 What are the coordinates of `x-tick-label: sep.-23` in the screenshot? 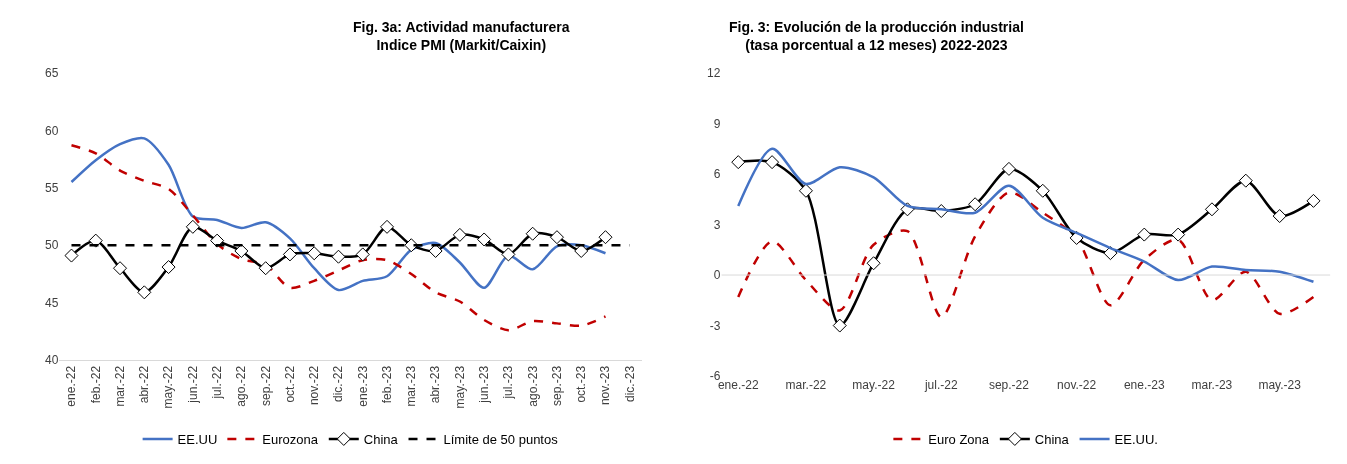 It's located at (556, 385).